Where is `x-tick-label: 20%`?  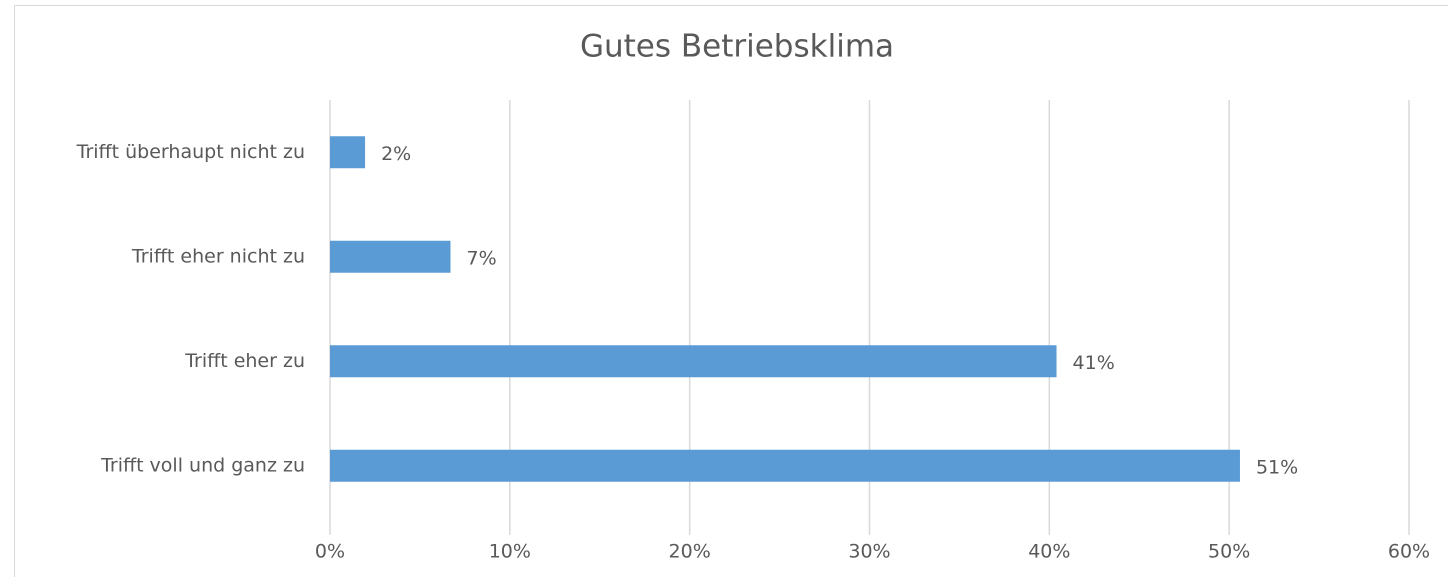
x-tick-label: 20% is located at coordinates (690, 552).